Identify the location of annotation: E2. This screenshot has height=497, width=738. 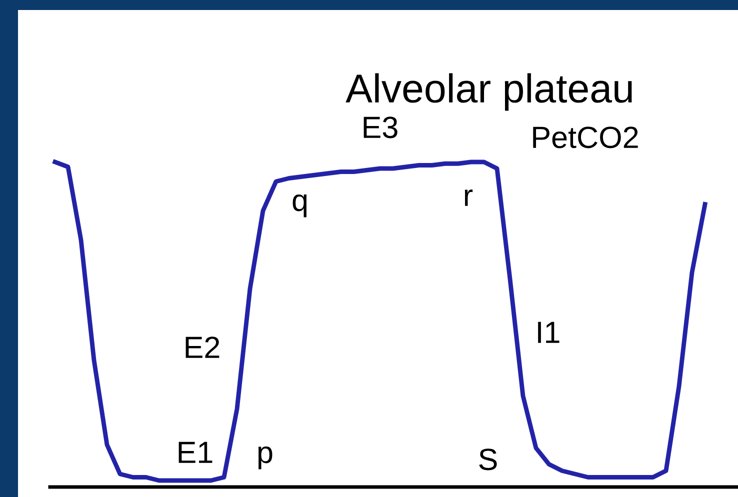
(203, 347).